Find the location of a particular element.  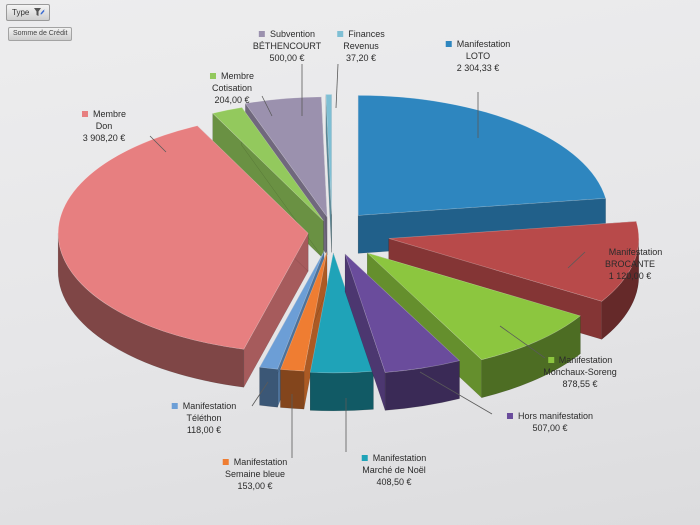

leader-line-finances is located at coordinates (337, 86).